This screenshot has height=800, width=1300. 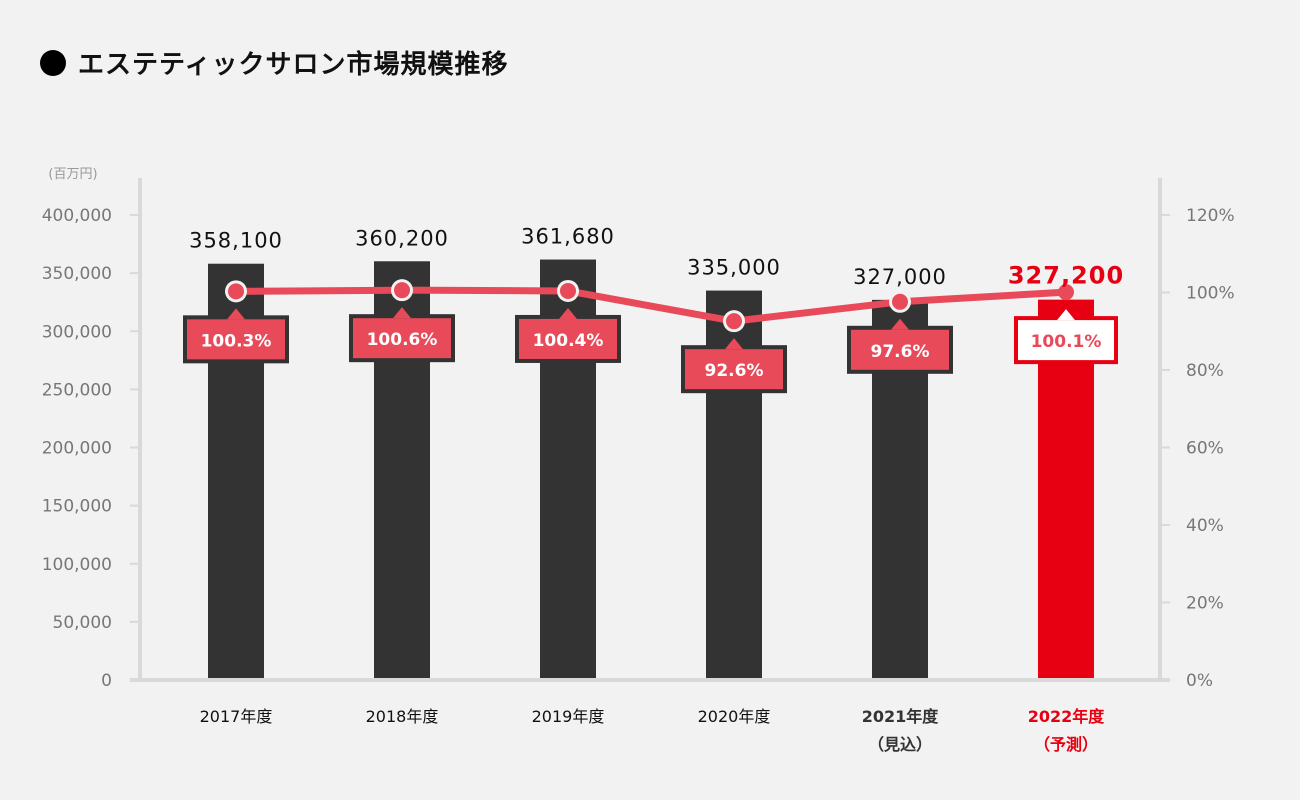 What do you see at coordinates (77, 565) in the screenshot?
I see `y-tick-label: 100,000` at bounding box center [77, 565].